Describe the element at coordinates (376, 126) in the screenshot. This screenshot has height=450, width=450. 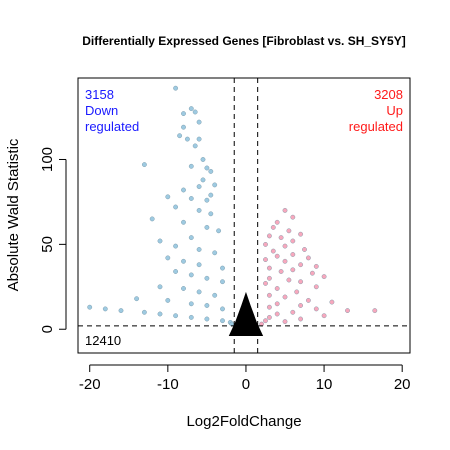
I see `up-label-line2: regulated` at that location.